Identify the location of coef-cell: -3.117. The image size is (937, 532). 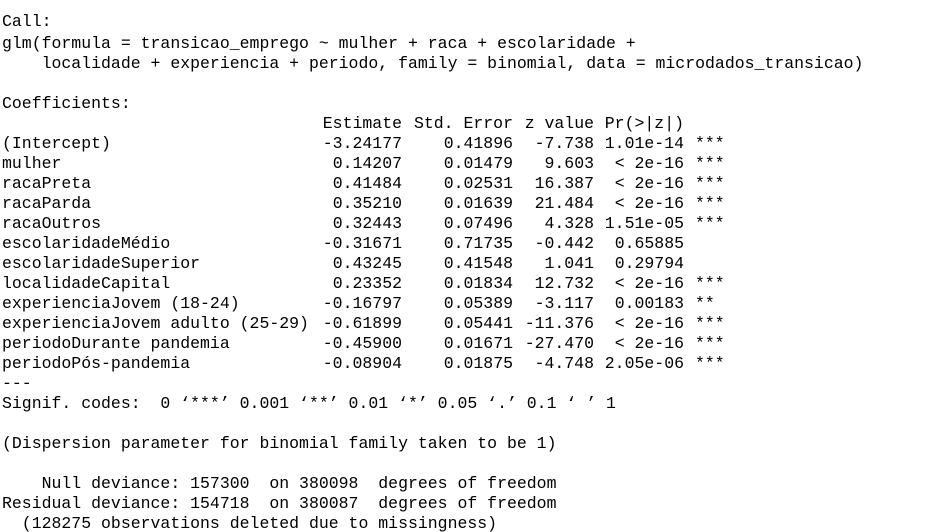
(564, 303).